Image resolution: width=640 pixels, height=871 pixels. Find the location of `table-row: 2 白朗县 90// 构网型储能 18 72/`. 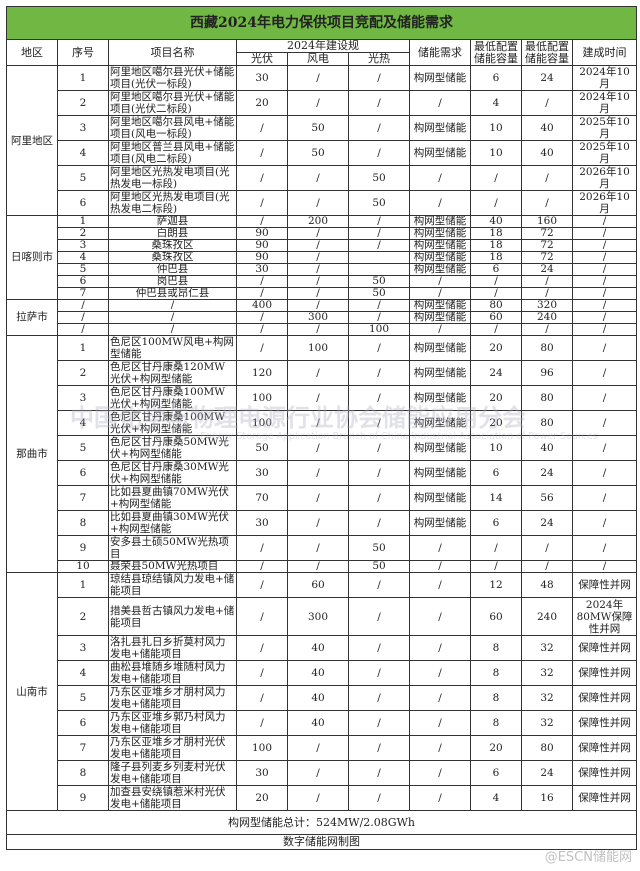

table-row: 2 白朗县 90// 构网型储能 18 72/ is located at coordinates (322, 233).